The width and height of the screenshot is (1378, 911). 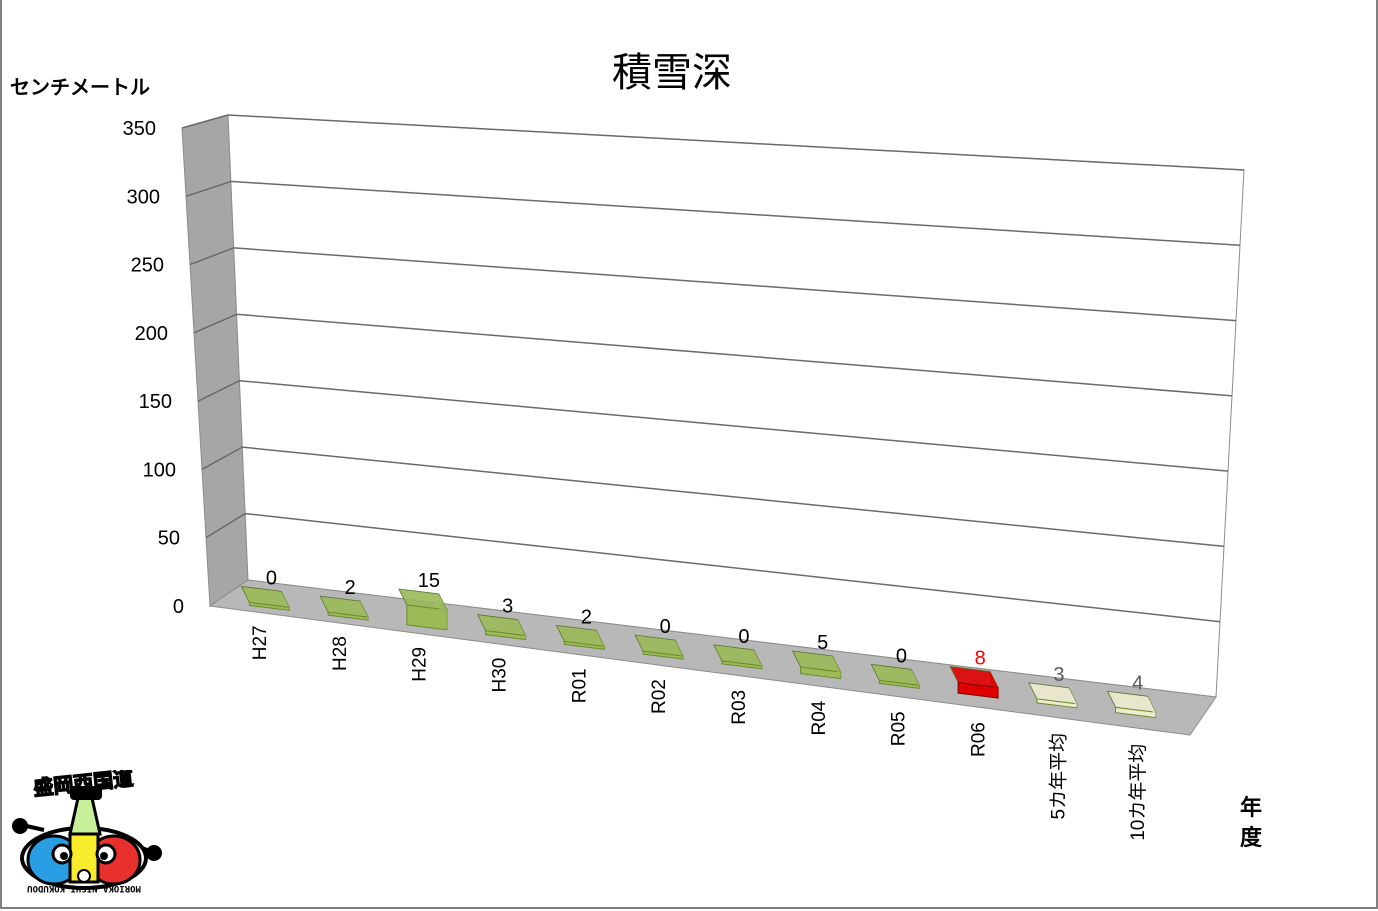 What do you see at coordinates (151, 334) in the screenshot?
I see `y-tick-label: 200` at bounding box center [151, 334].